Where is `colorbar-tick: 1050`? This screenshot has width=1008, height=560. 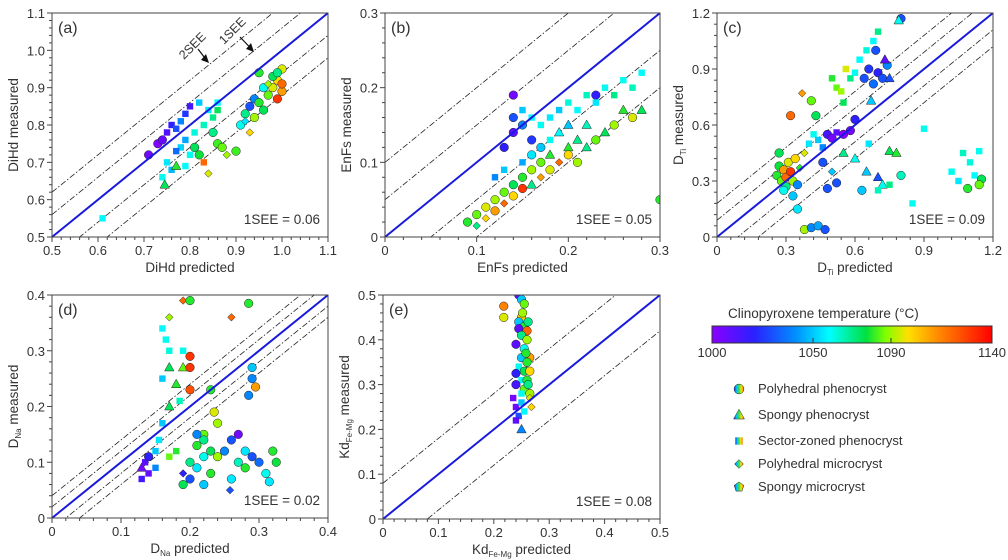 colorbar-tick: 1050 is located at coordinates (813, 352).